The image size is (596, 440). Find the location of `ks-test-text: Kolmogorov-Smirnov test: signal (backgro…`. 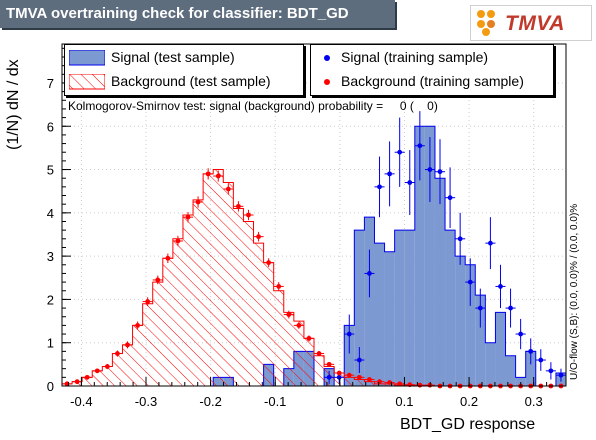

ks-test-text: Kolmogorov-Smirnov test: signal (backgro… is located at coordinates (253, 106).